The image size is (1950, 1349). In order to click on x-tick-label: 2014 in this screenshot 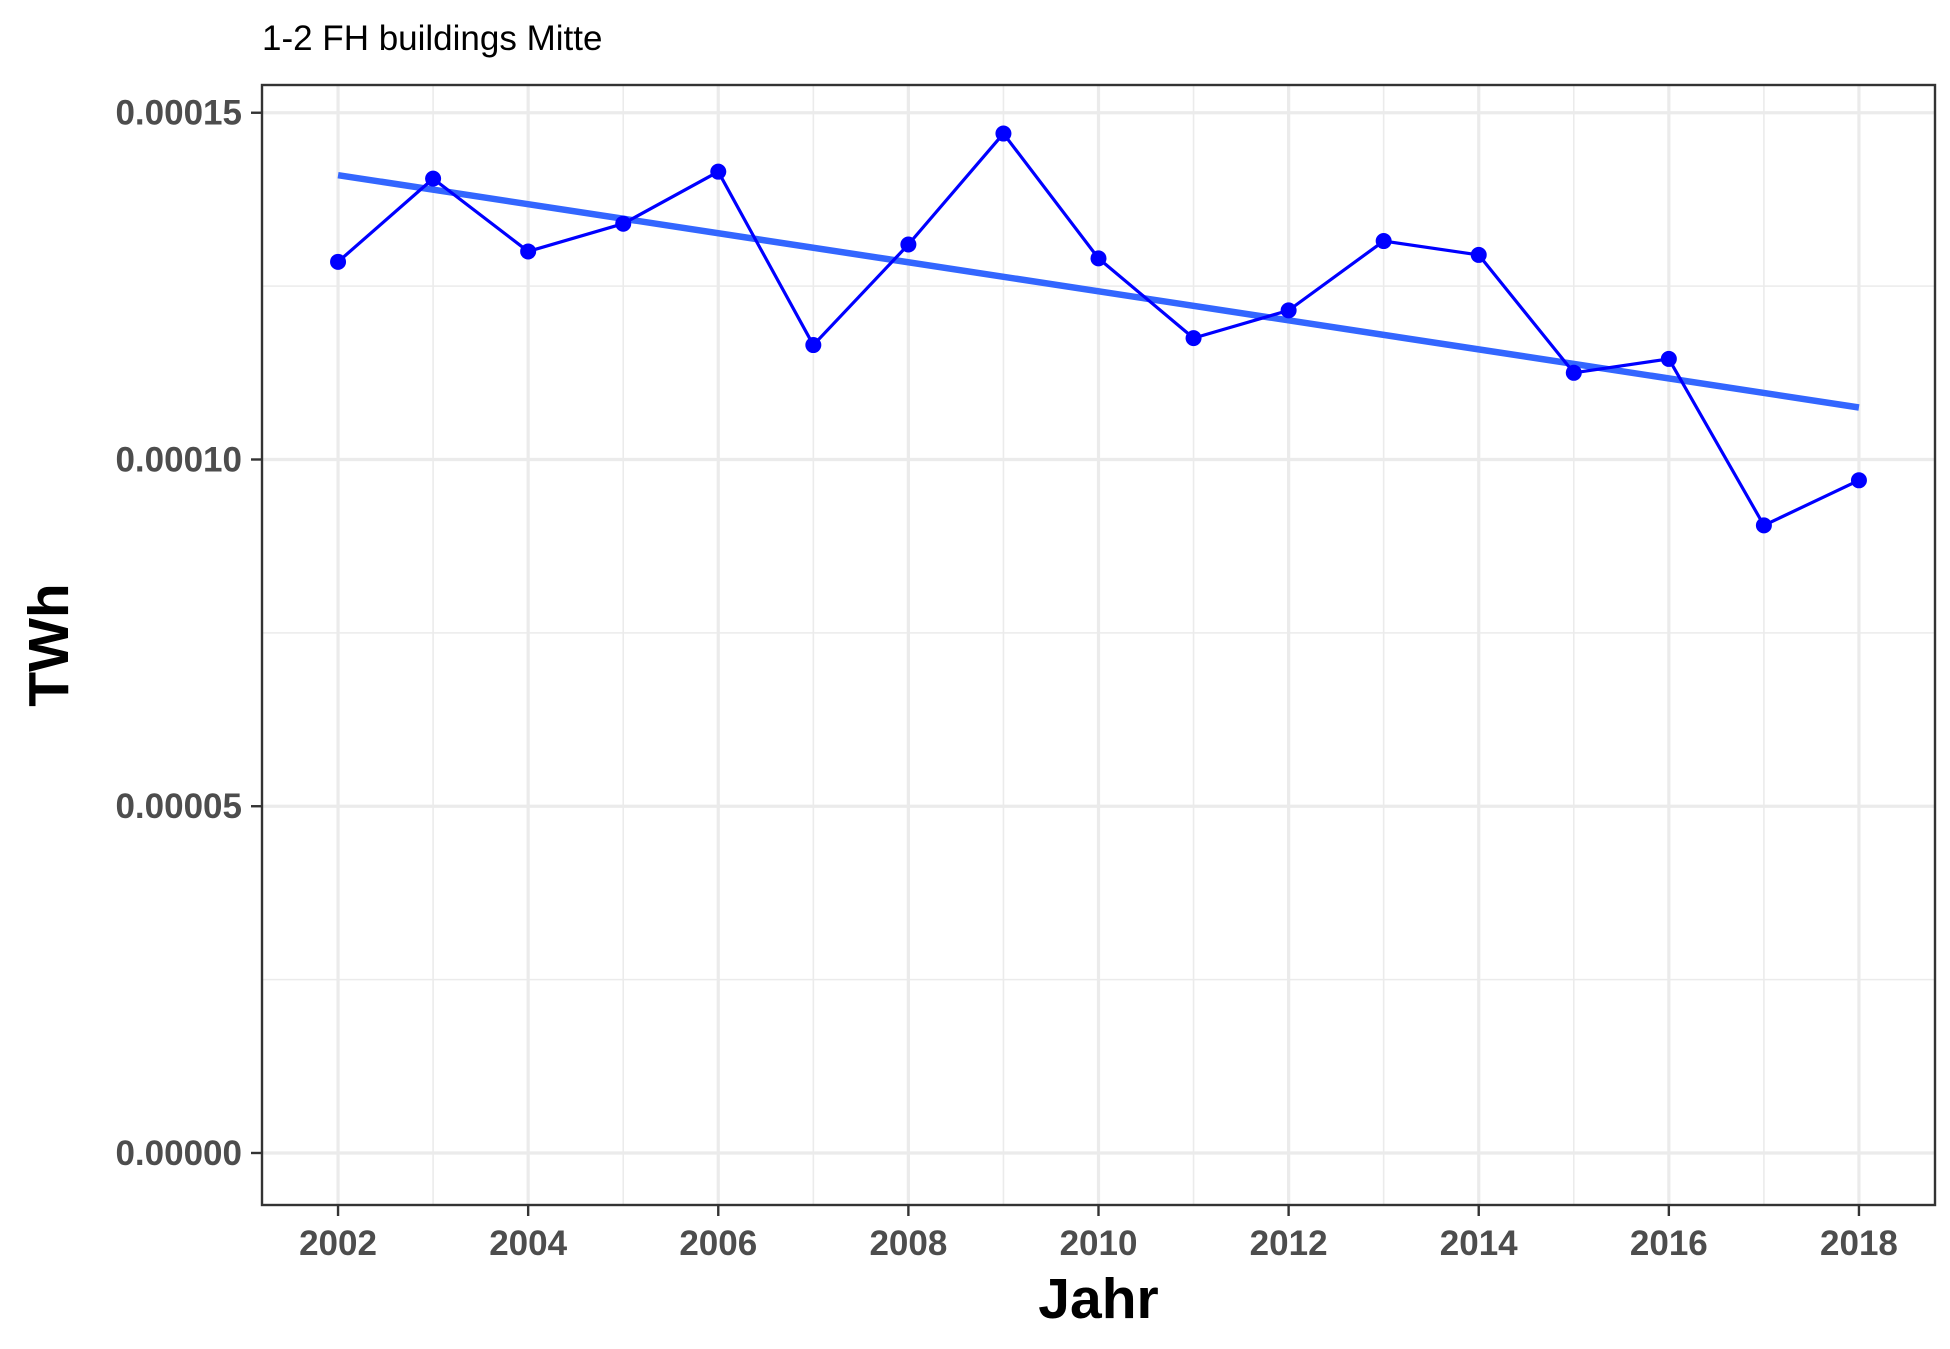, I will do `click(1479, 1243)`.